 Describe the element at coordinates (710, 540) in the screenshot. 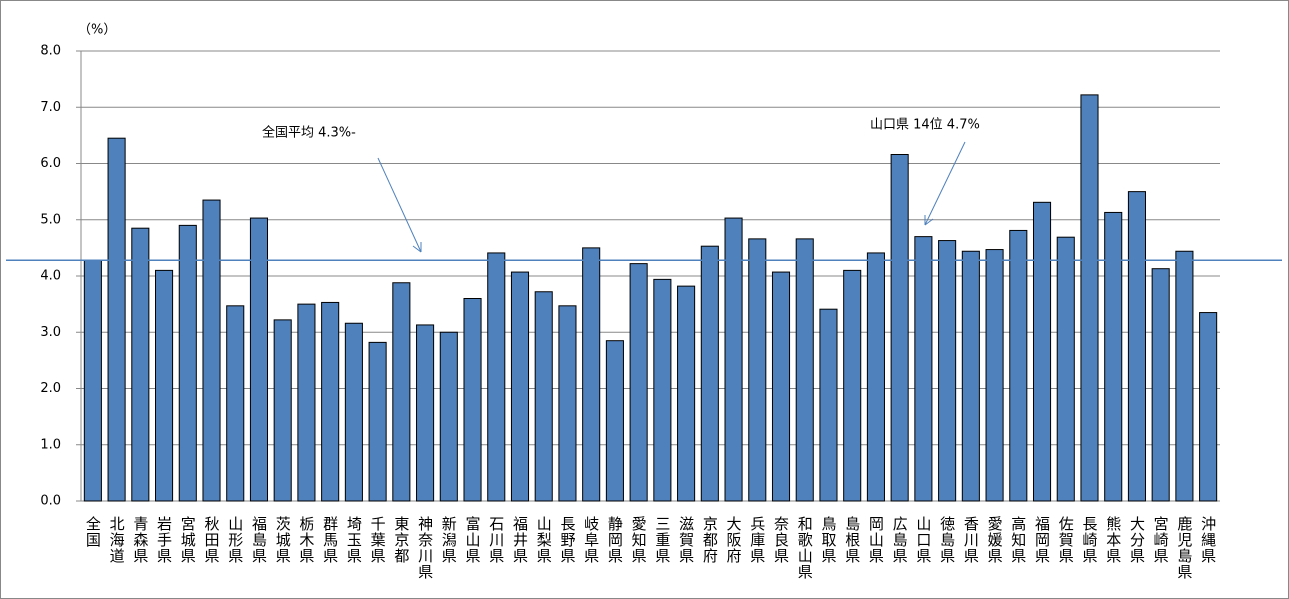

I see `x-tick-label: 京都府` at that location.